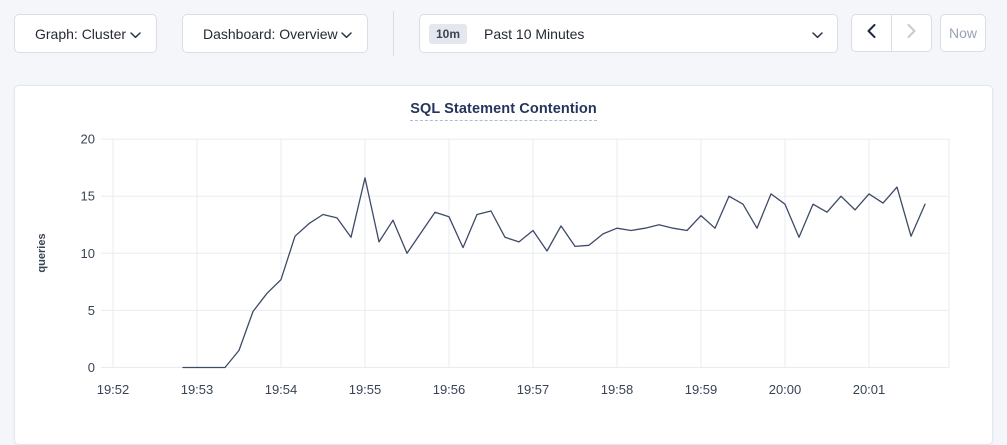 This screenshot has width=1007, height=445. Describe the element at coordinates (270, 33) in the screenshot. I see `dashboard-dropdown-label: Dashboard: Overview` at that location.